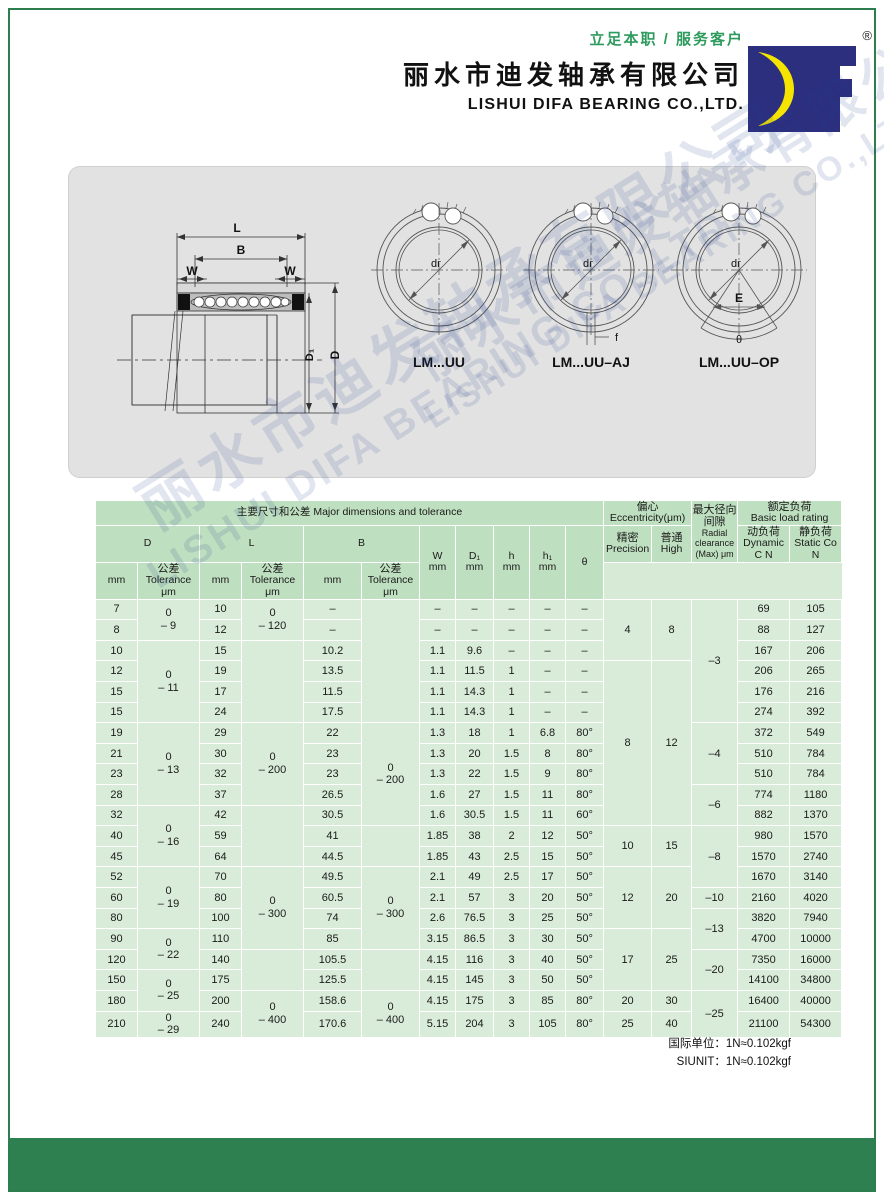 Image resolution: width=884 pixels, height=1200 pixels. What do you see at coordinates (220, 580) in the screenshot?
I see `th-l-mm: mm` at bounding box center [220, 580].